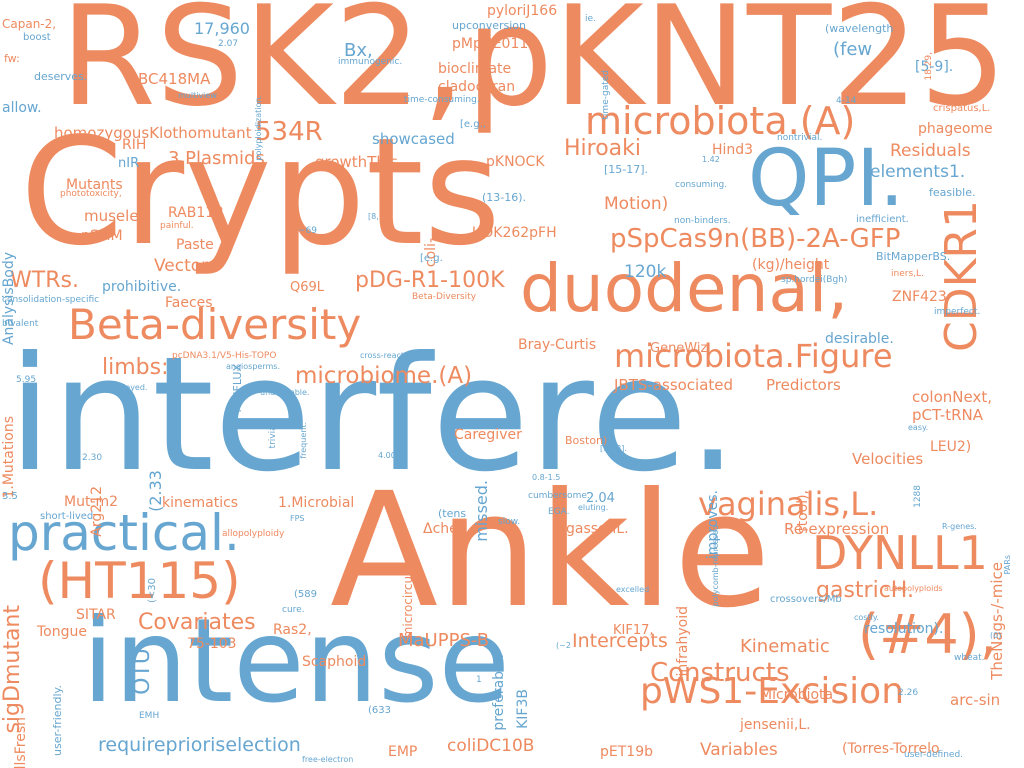 This screenshot has height=768, width=1024. What do you see at coordinates (128, 387) in the screenshot?
I see `word-156: deployed.` at bounding box center [128, 387].